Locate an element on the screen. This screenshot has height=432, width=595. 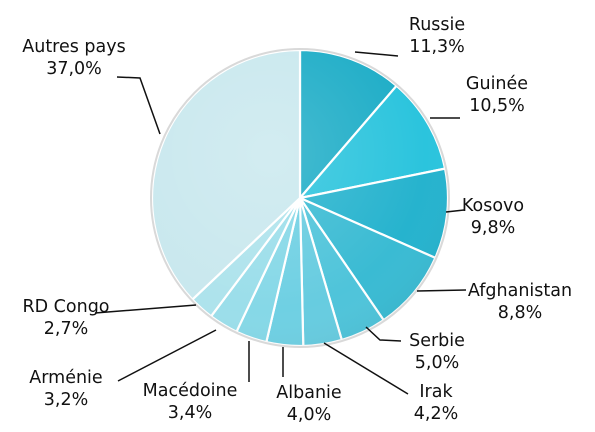
slice-label-arm-nie: Arménie 3,2% is located at coordinates (65, 389).